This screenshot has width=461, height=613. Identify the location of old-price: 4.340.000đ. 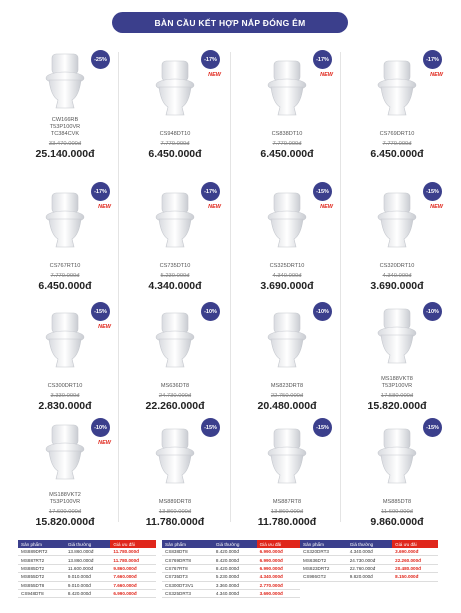
(397, 276).